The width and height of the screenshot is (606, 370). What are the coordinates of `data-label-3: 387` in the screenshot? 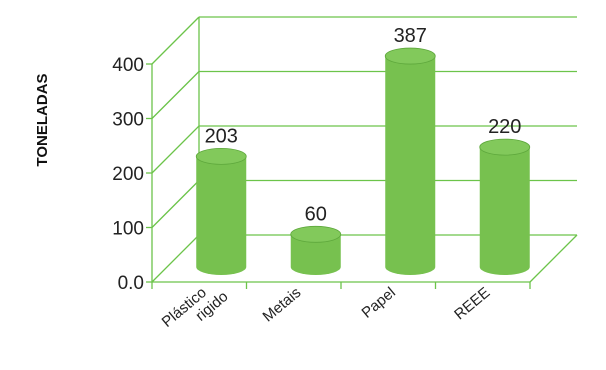 It's located at (410, 36).